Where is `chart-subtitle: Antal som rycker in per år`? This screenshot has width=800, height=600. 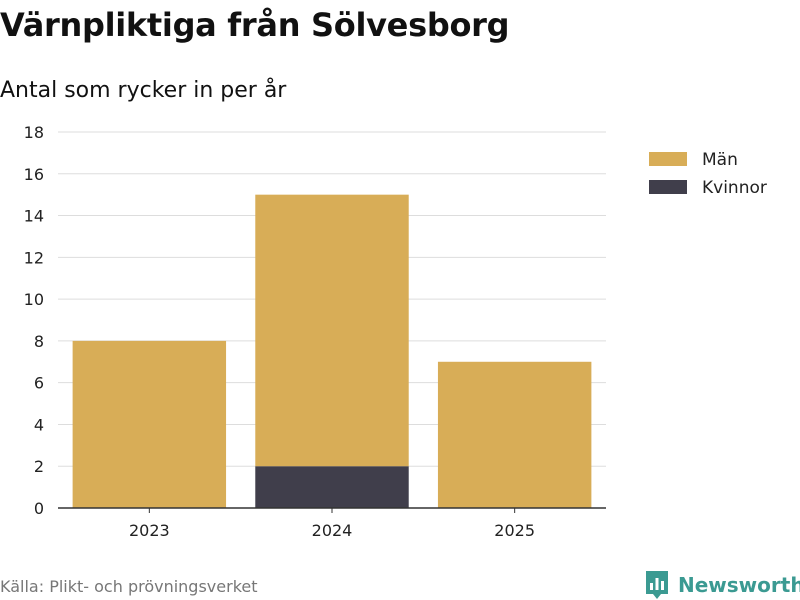 chart-subtitle: Antal som rycker in per år is located at coordinates (143, 90).